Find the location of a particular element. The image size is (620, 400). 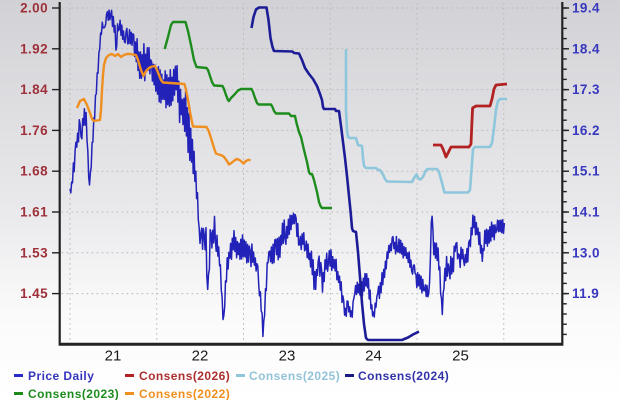

svg-text: 24 is located at coordinates (373, 356).